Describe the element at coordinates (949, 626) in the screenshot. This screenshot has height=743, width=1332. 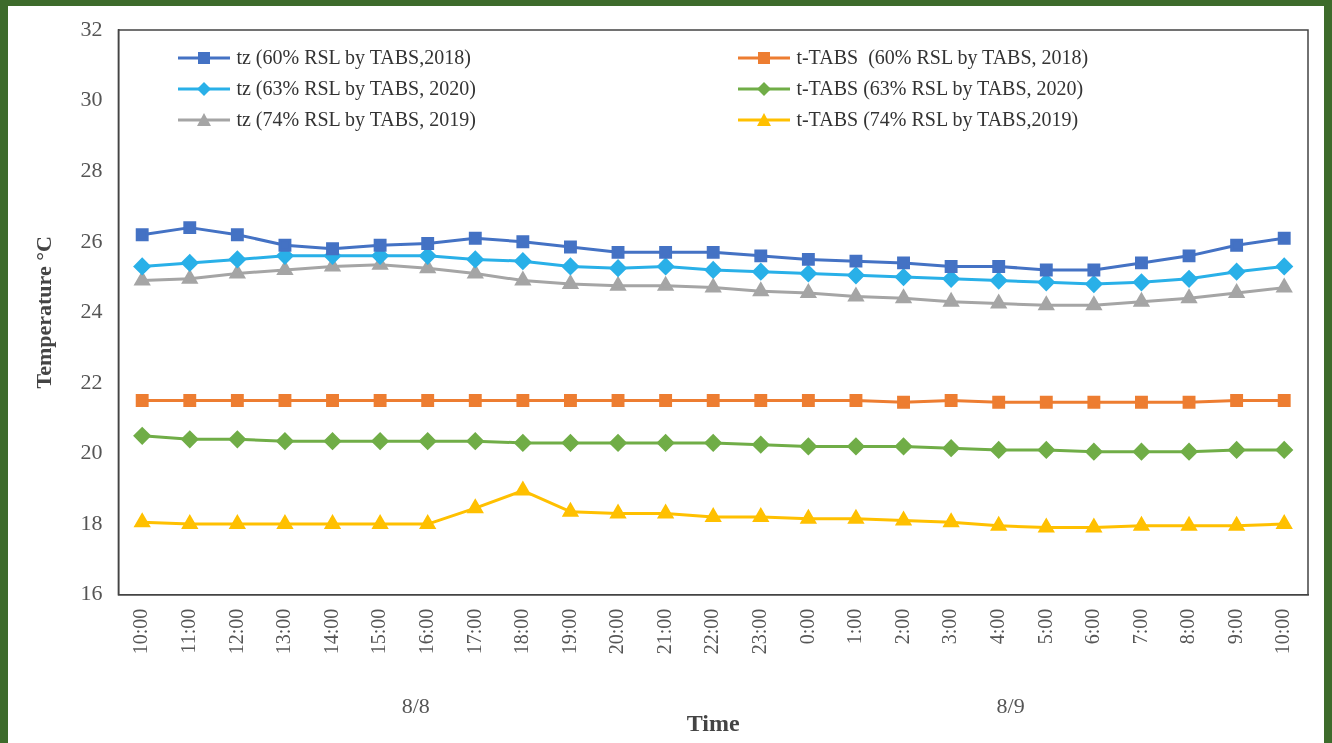
I see `x-tick-label: 3:00` at that location.